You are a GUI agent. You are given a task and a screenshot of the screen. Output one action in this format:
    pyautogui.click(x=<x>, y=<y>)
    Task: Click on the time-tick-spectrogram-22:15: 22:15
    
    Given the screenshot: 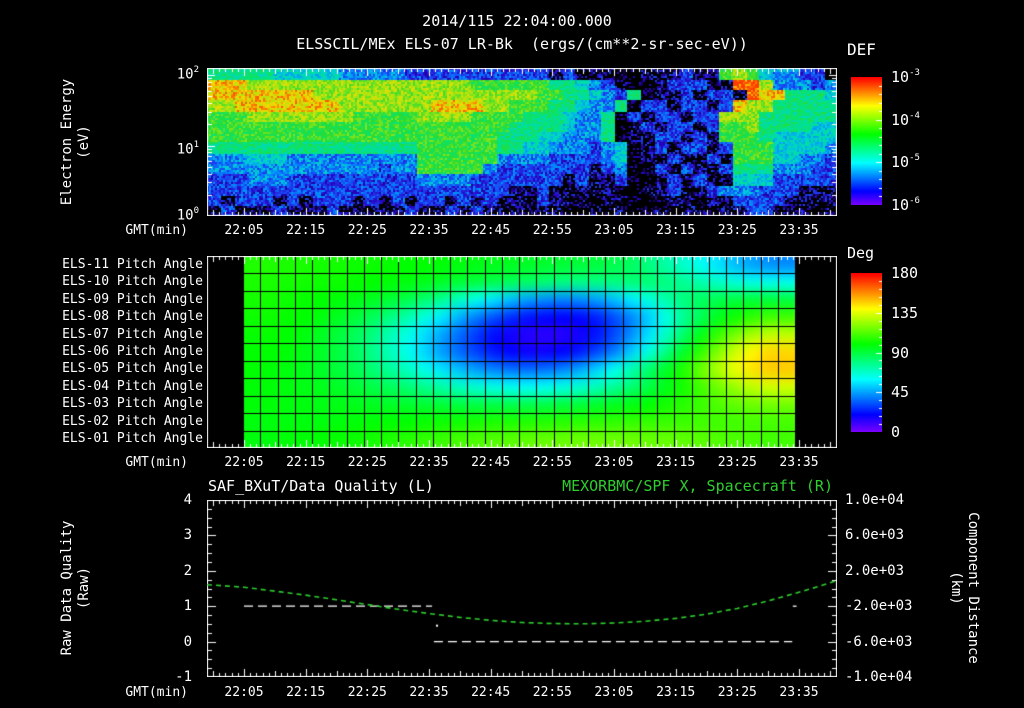 What is the action you would take?
    pyautogui.click(x=306, y=230)
    